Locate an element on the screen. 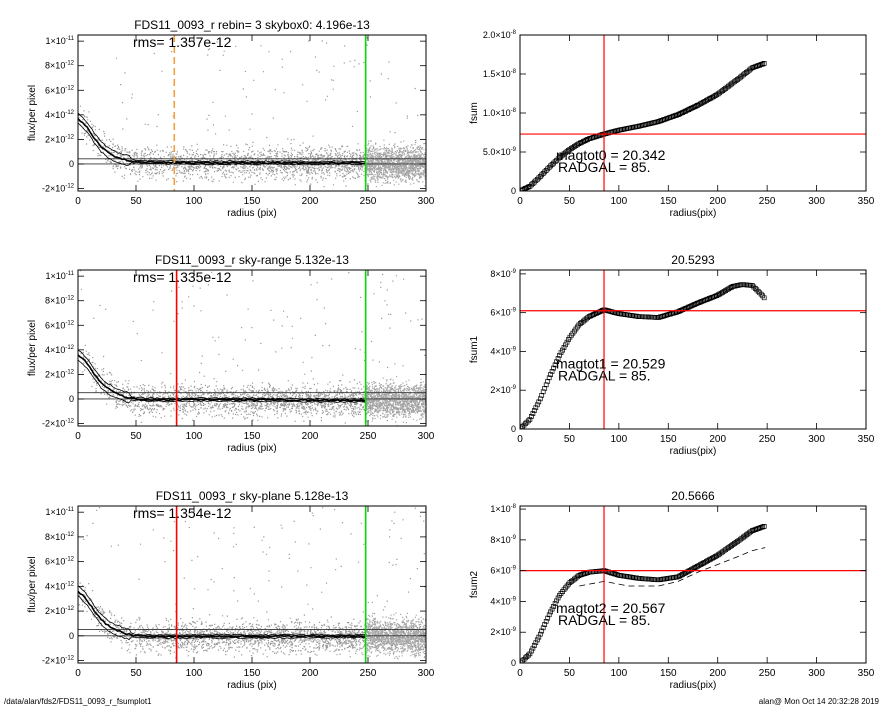 The height and width of the screenshot is (708, 885). growth-curve-points is located at coordinates (643, 593).